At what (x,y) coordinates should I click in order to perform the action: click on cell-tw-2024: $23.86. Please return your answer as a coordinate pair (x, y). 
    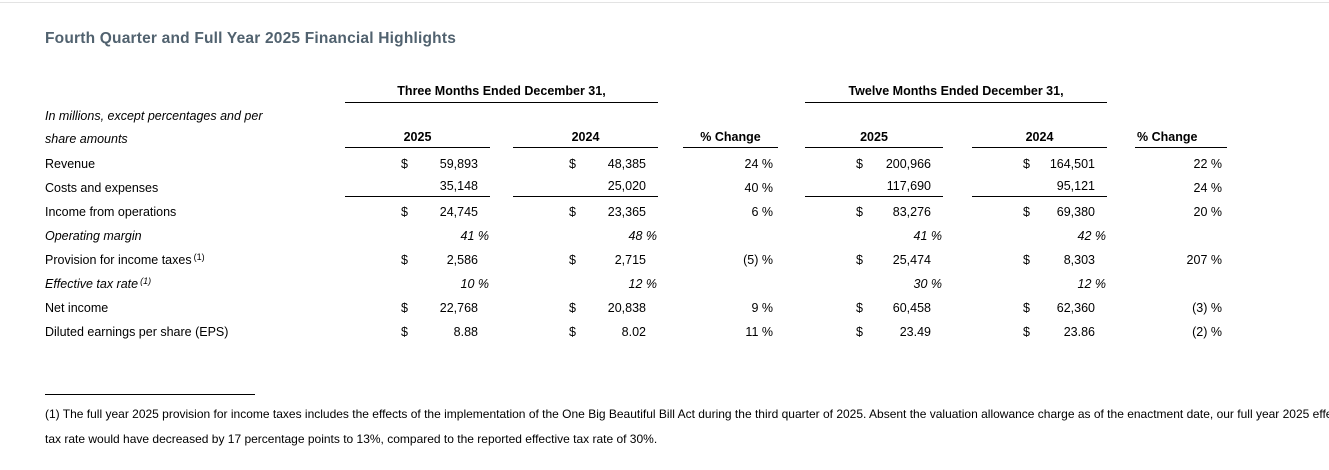
    Looking at the image, I should click on (1039, 332).